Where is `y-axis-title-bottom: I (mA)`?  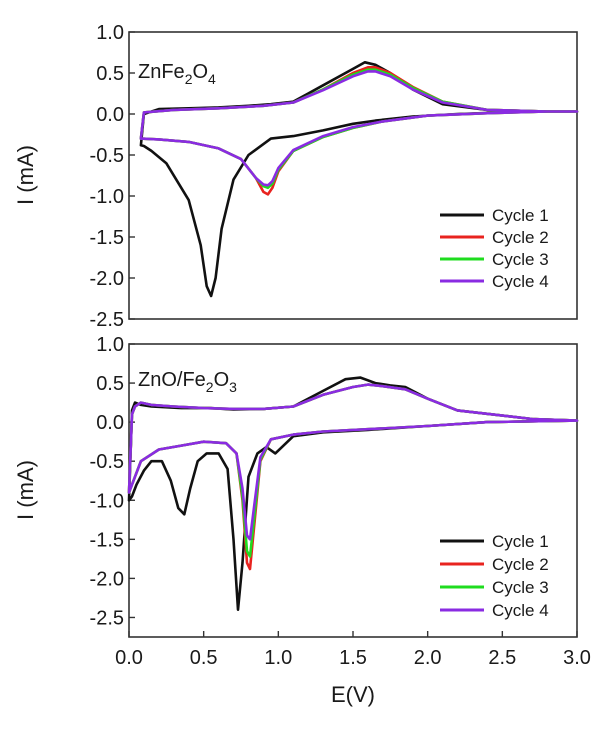 y-axis-title-bottom: I (mA) is located at coordinates (25, 490).